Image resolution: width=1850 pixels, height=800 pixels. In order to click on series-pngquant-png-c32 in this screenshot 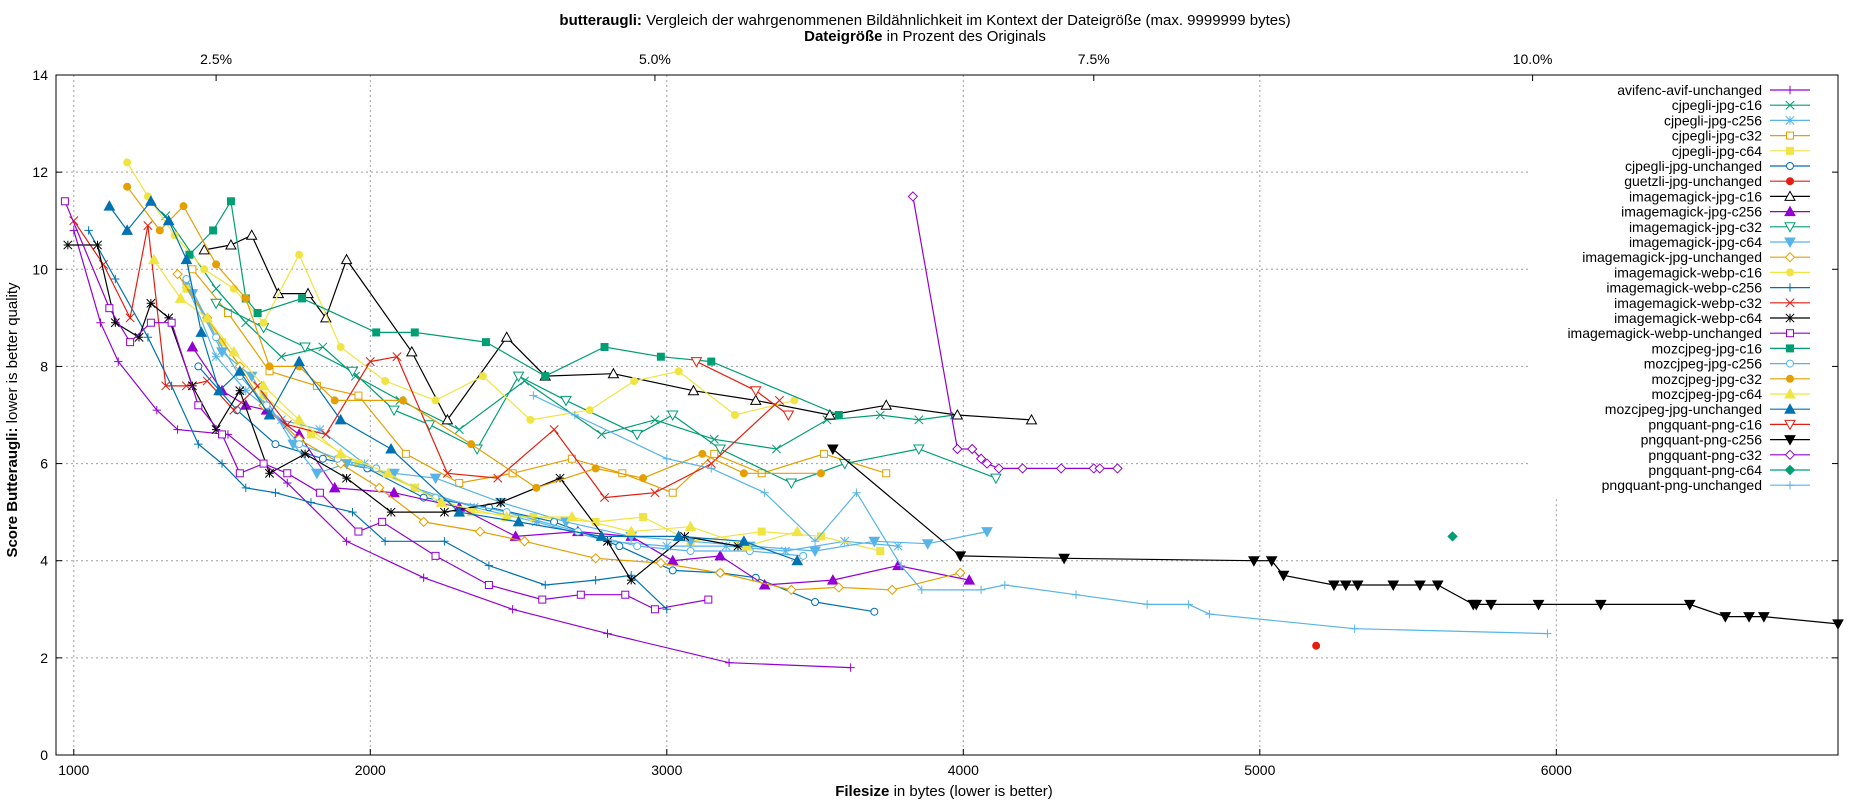, I will do `click(1015, 332)`.